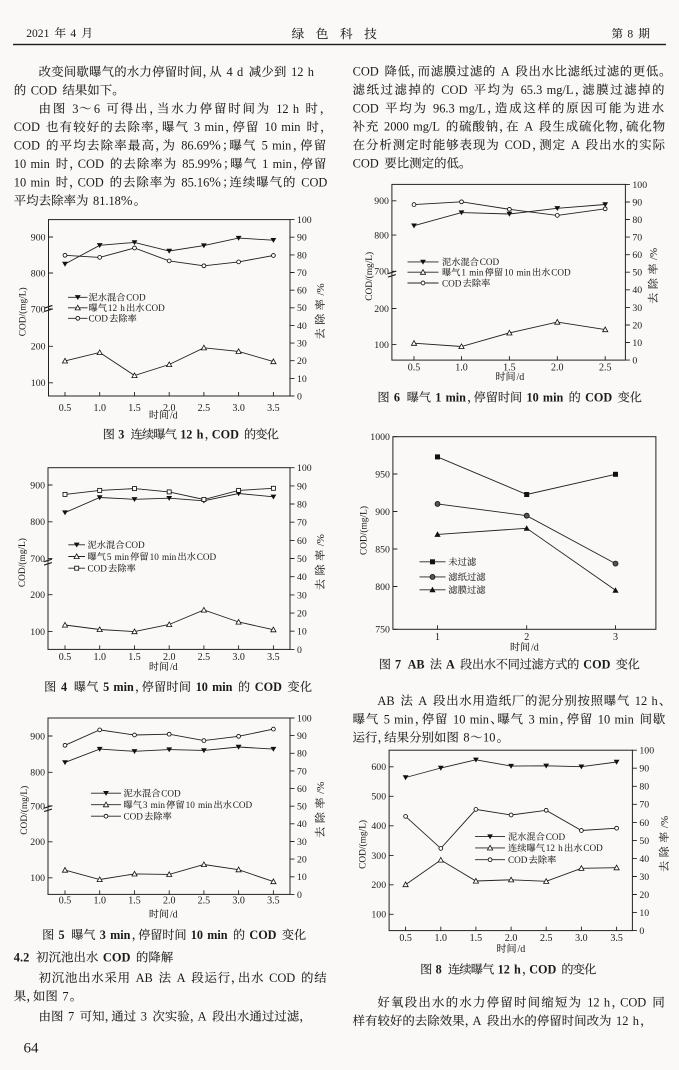 The width and height of the screenshot is (679, 1070). Describe the element at coordinates (382, 630) in the screenshot. I see `svg-text: 750` at that location.